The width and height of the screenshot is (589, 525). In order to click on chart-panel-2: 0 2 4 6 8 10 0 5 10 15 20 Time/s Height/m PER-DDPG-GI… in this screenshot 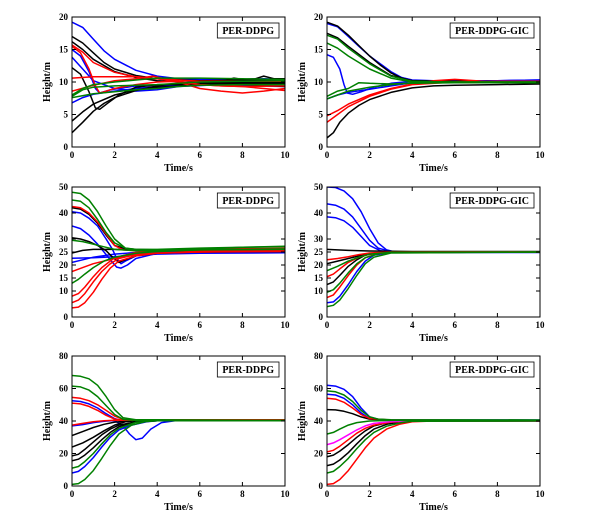, I will do `click(421, 93)`.